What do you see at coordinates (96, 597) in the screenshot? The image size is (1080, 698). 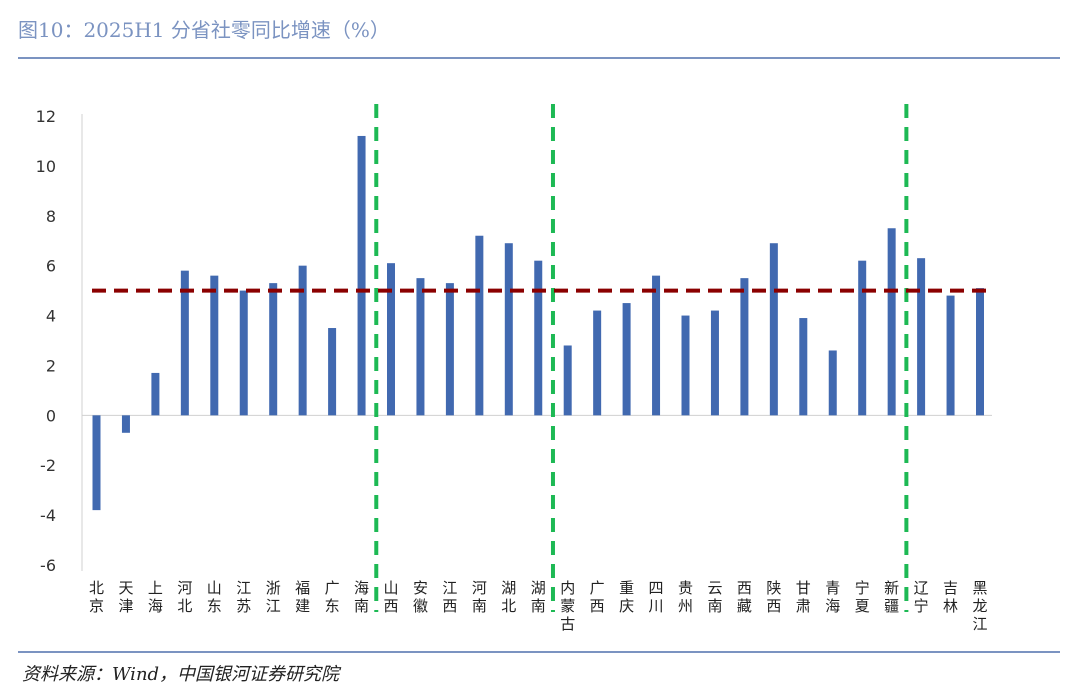 I see `x-tick-label: 北京` at bounding box center [96, 597].